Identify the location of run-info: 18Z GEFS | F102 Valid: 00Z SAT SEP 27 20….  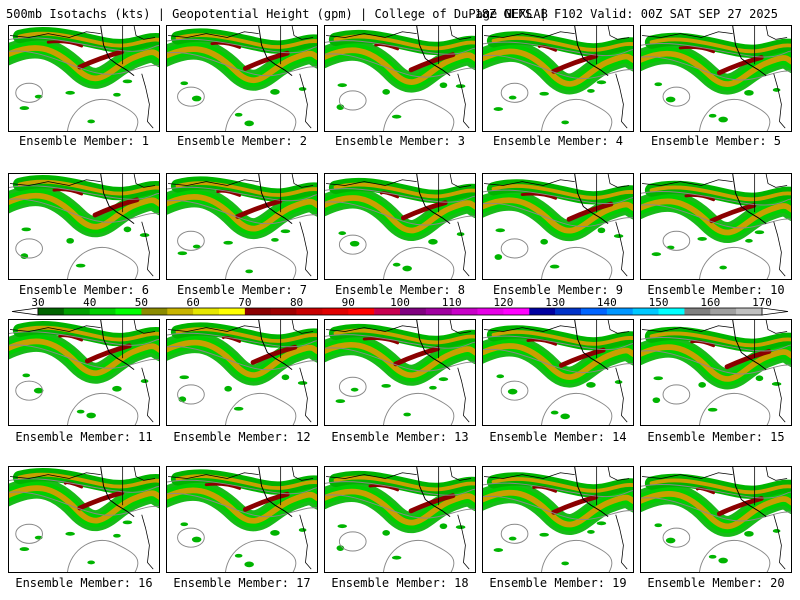
(626, 14).